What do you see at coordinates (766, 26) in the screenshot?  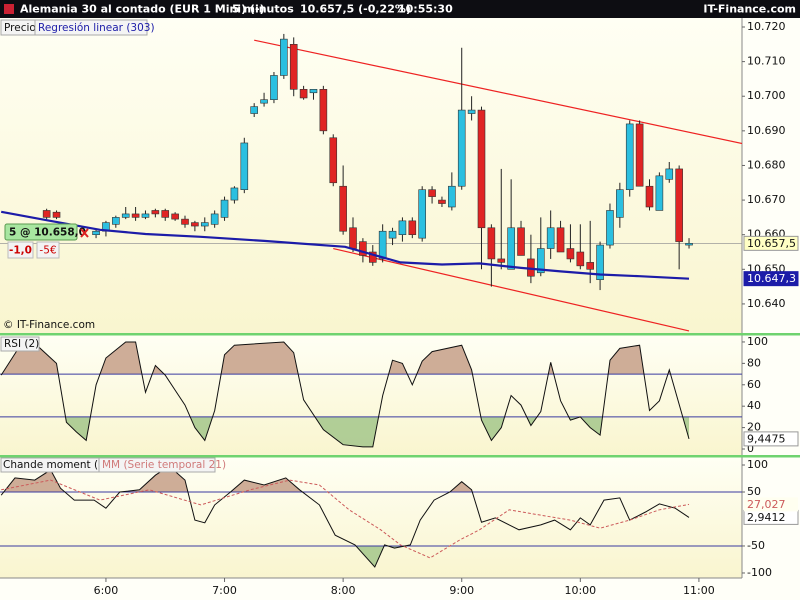 I see `y-tick-label: 10.720` at bounding box center [766, 26].